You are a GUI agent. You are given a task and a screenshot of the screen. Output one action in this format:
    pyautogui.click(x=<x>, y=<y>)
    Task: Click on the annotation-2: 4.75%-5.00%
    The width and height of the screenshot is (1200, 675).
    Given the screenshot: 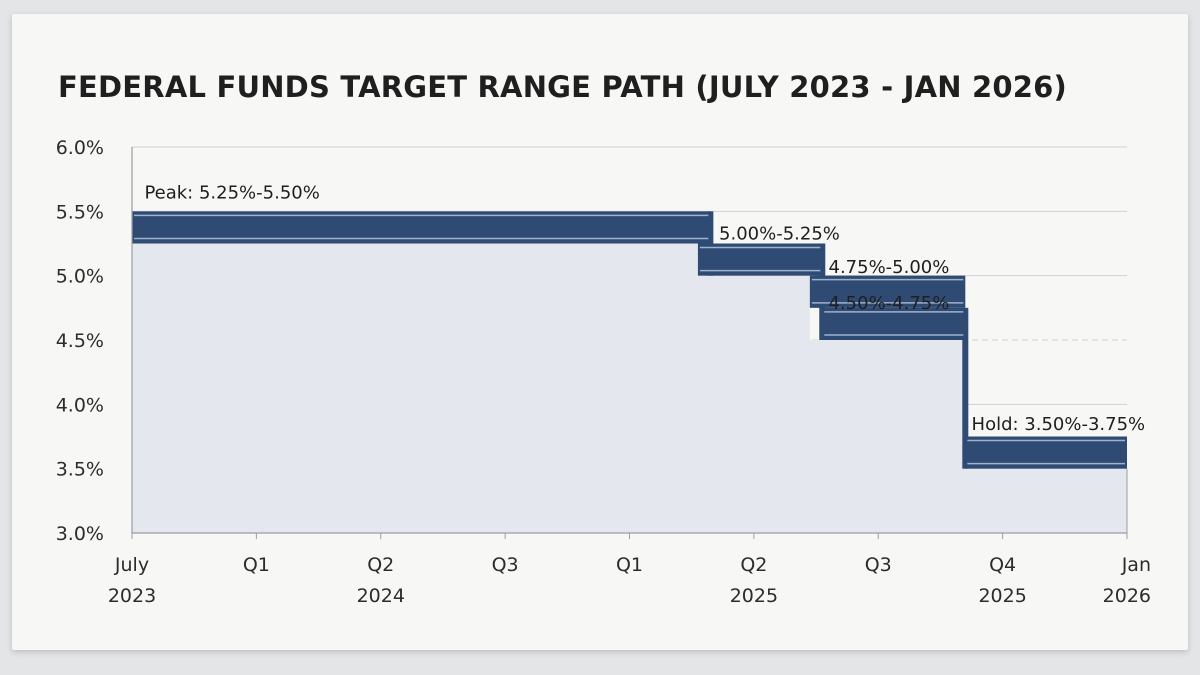 What is the action you would take?
    pyautogui.click(x=889, y=267)
    